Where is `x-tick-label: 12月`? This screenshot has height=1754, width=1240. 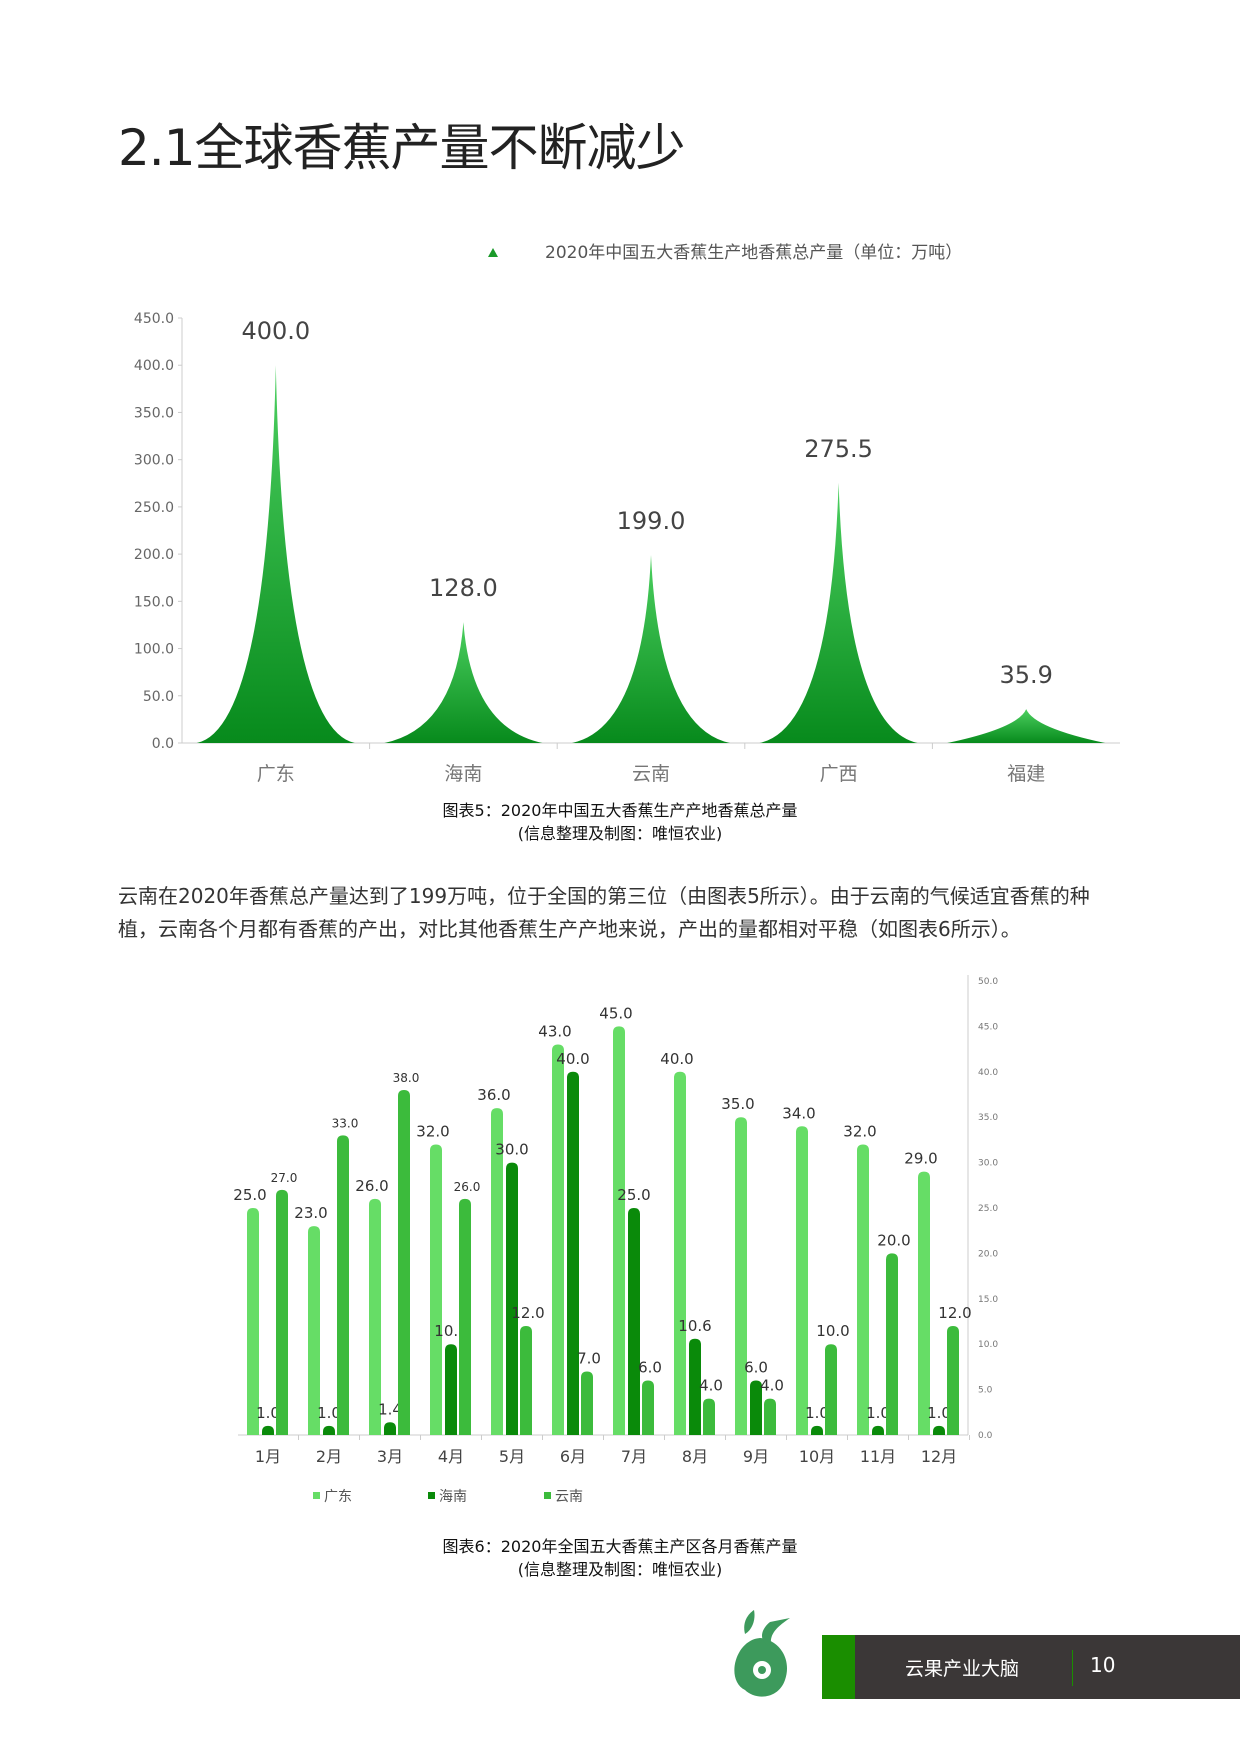
x-tick-label: 12月 is located at coordinates (939, 1456).